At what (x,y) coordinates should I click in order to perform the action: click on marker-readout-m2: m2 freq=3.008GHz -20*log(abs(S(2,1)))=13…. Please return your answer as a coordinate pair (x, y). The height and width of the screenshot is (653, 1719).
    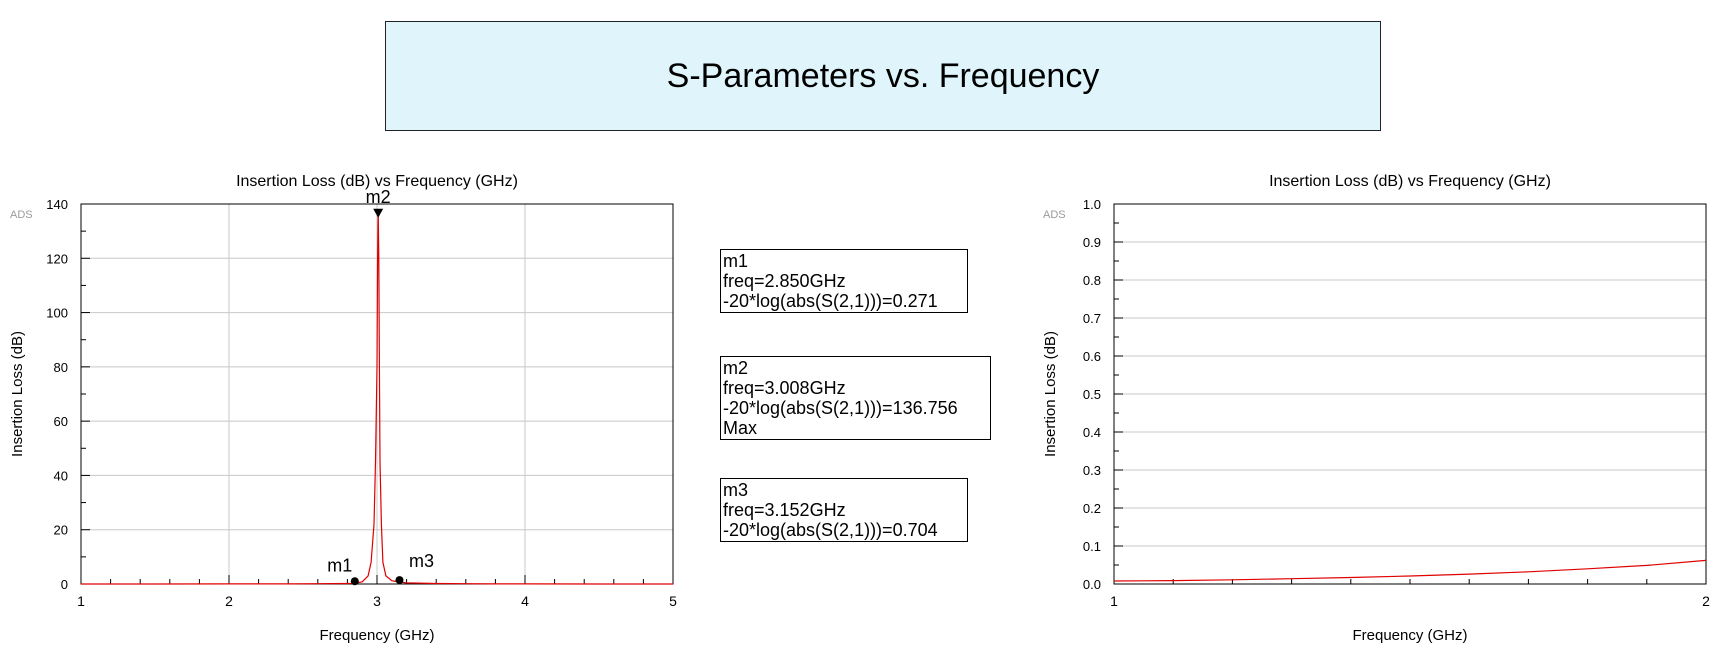
    Looking at the image, I should click on (855, 398).